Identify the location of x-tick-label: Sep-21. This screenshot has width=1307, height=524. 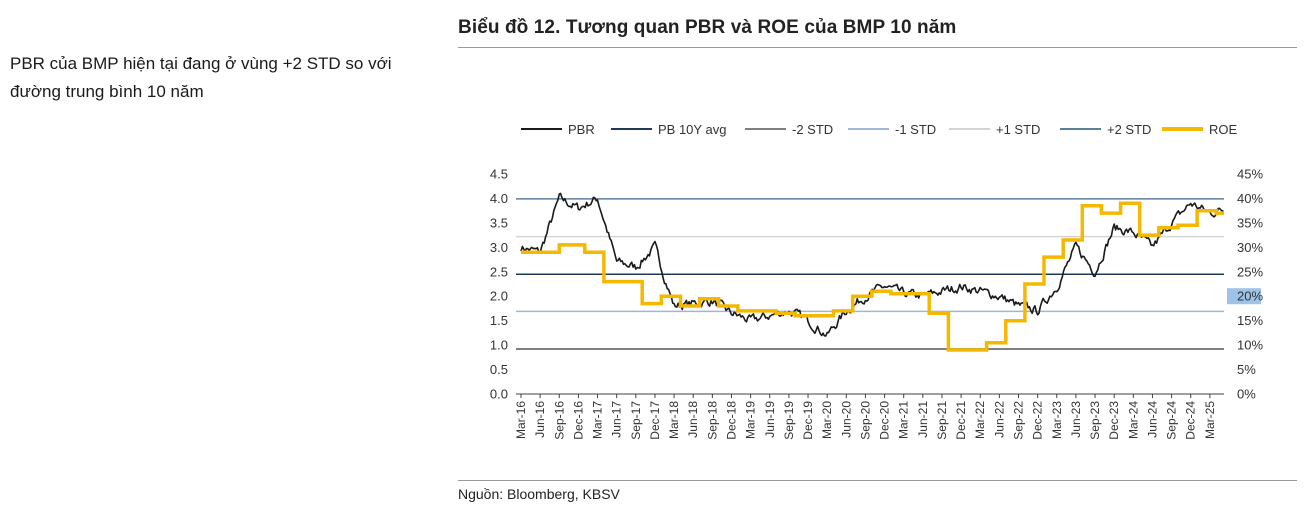
(942, 420).